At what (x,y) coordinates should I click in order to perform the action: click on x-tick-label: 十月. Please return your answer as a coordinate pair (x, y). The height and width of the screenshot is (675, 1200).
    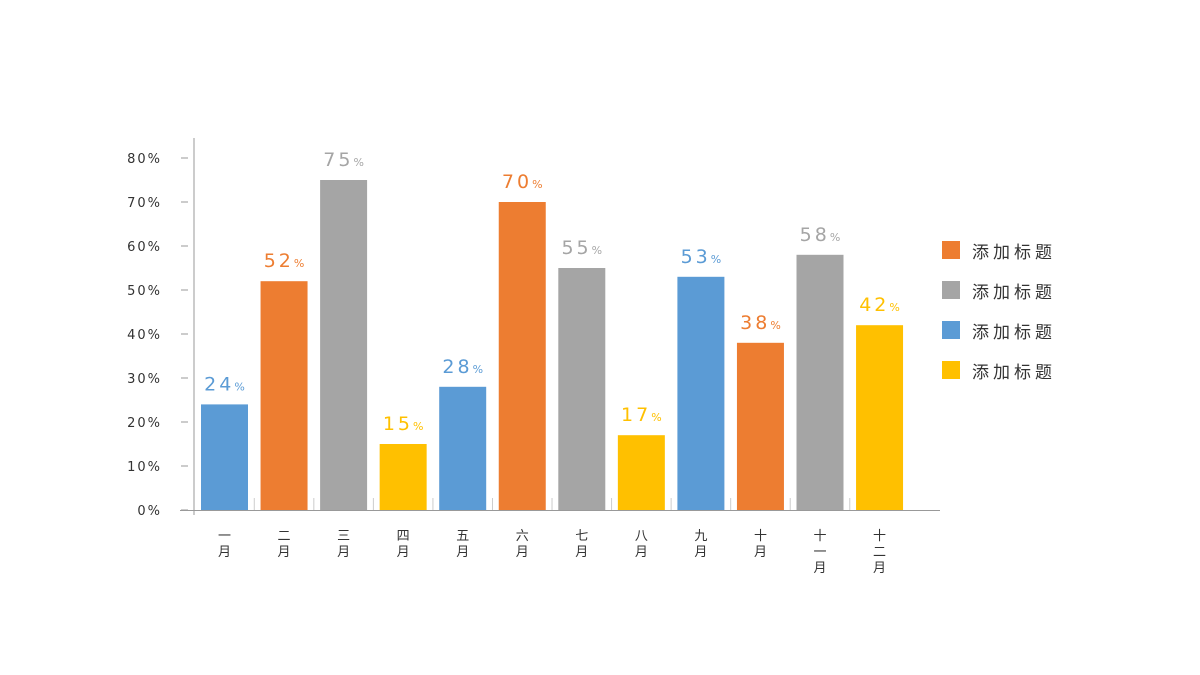
    Looking at the image, I should click on (760, 544).